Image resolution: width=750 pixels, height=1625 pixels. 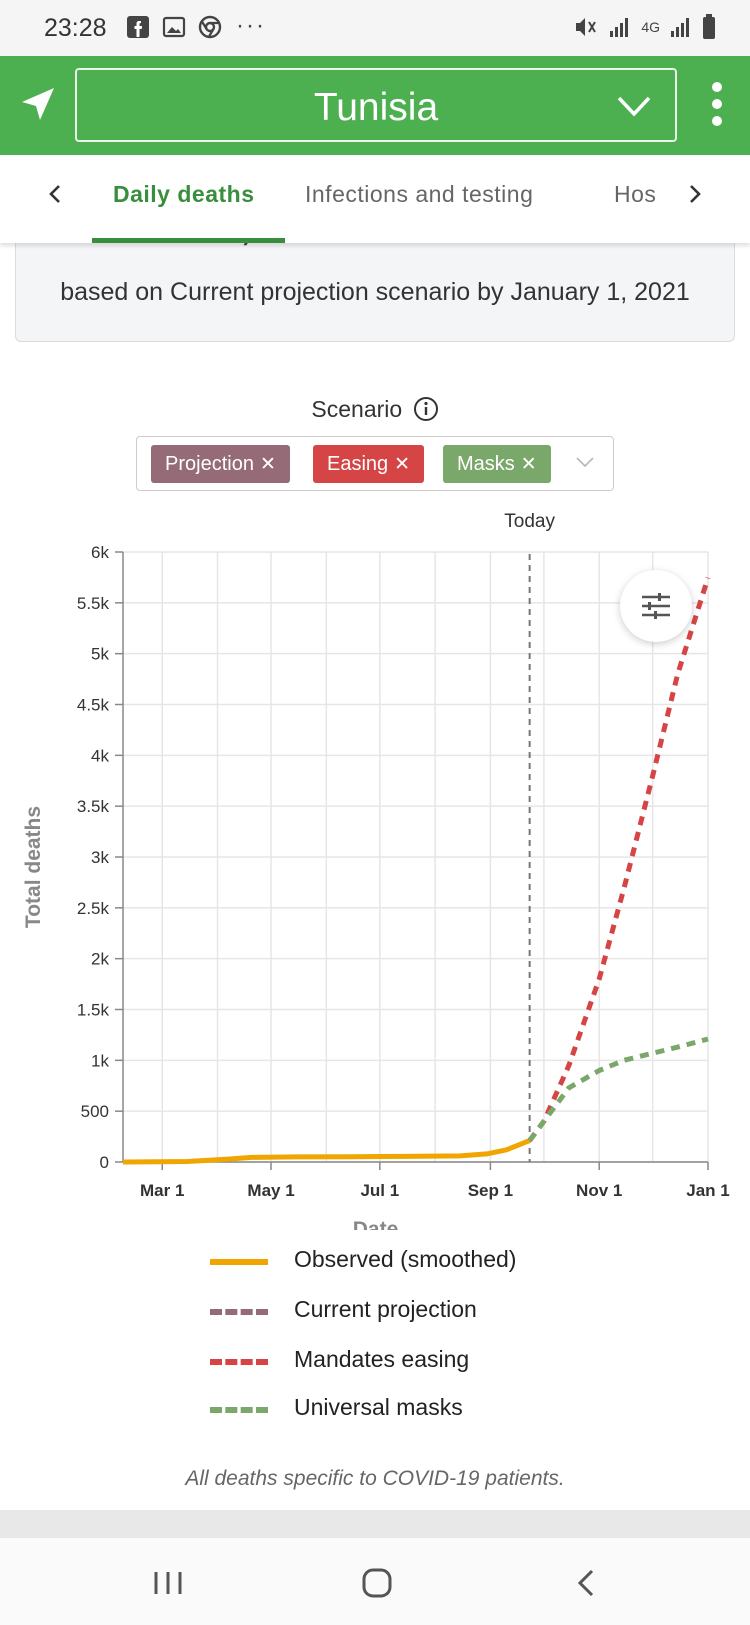 I want to click on gallery-icon, so click(x=174, y=27).